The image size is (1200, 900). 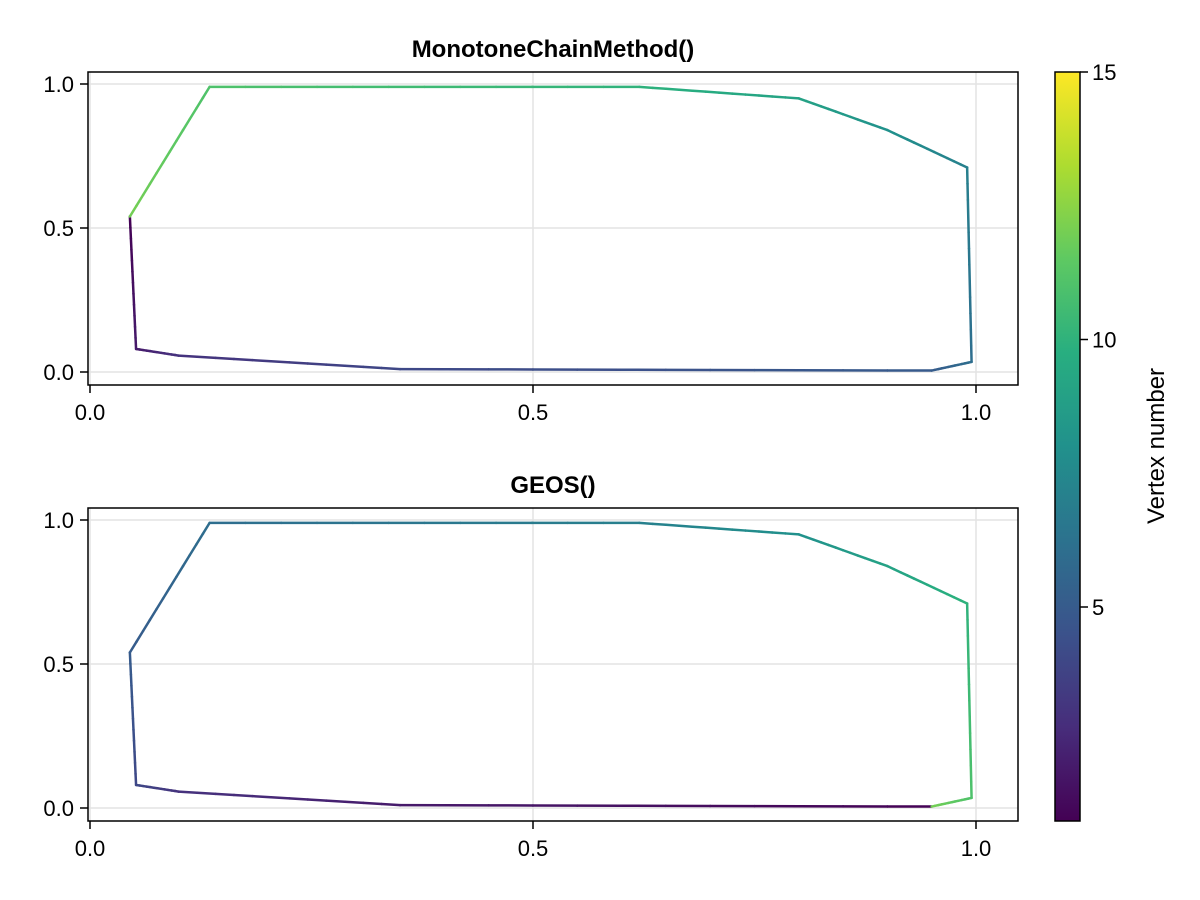 What do you see at coordinates (553, 49) in the screenshot?
I see `panel-title: MonotoneChainMethod()` at bounding box center [553, 49].